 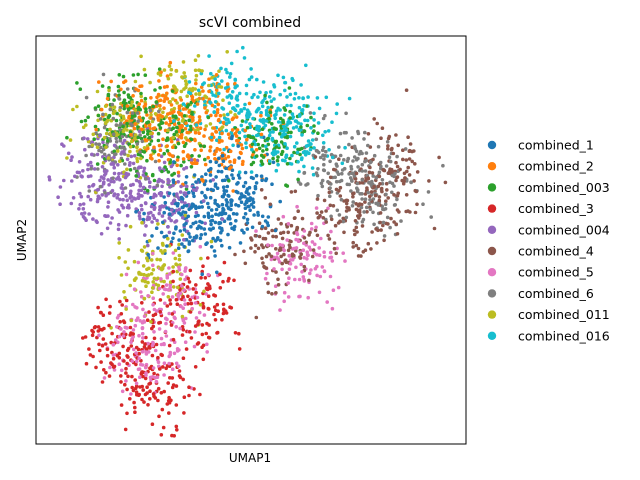 I want to click on legend-label: combined_6, so click(x=556, y=293).